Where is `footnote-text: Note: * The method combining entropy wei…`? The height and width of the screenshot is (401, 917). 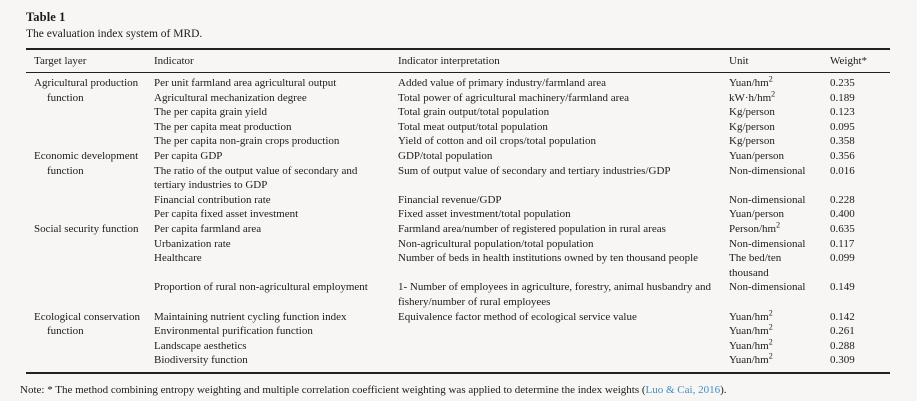
footnote-text: Note: * The method combining entropy wei… is located at coordinates (333, 389).